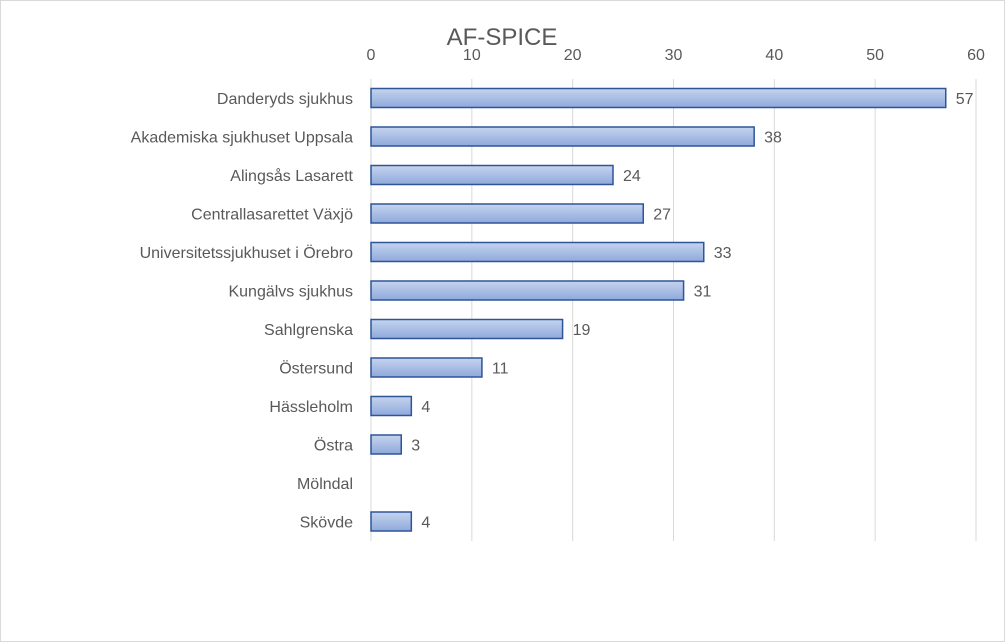  I want to click on x-tick-label: 30, so click(674, 55).